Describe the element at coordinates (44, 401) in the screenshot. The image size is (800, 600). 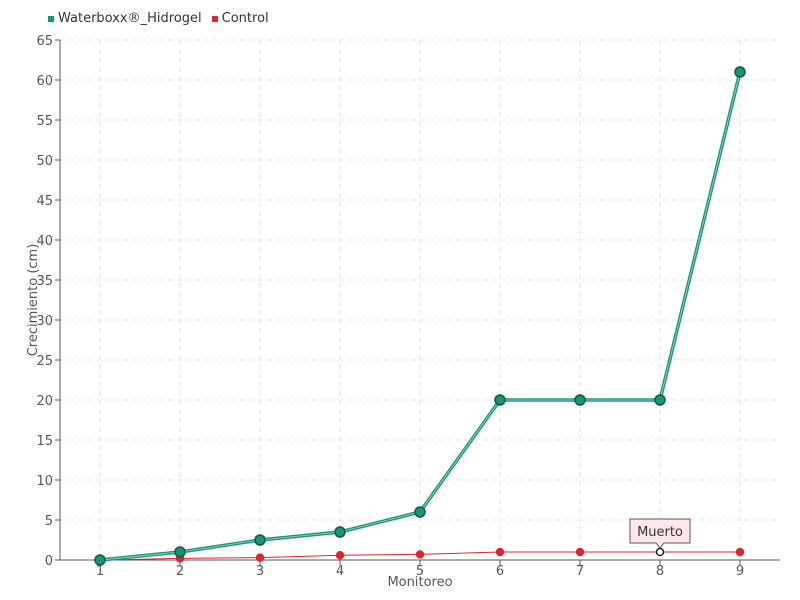
I see `y-tick-label-20: 20` at that location.